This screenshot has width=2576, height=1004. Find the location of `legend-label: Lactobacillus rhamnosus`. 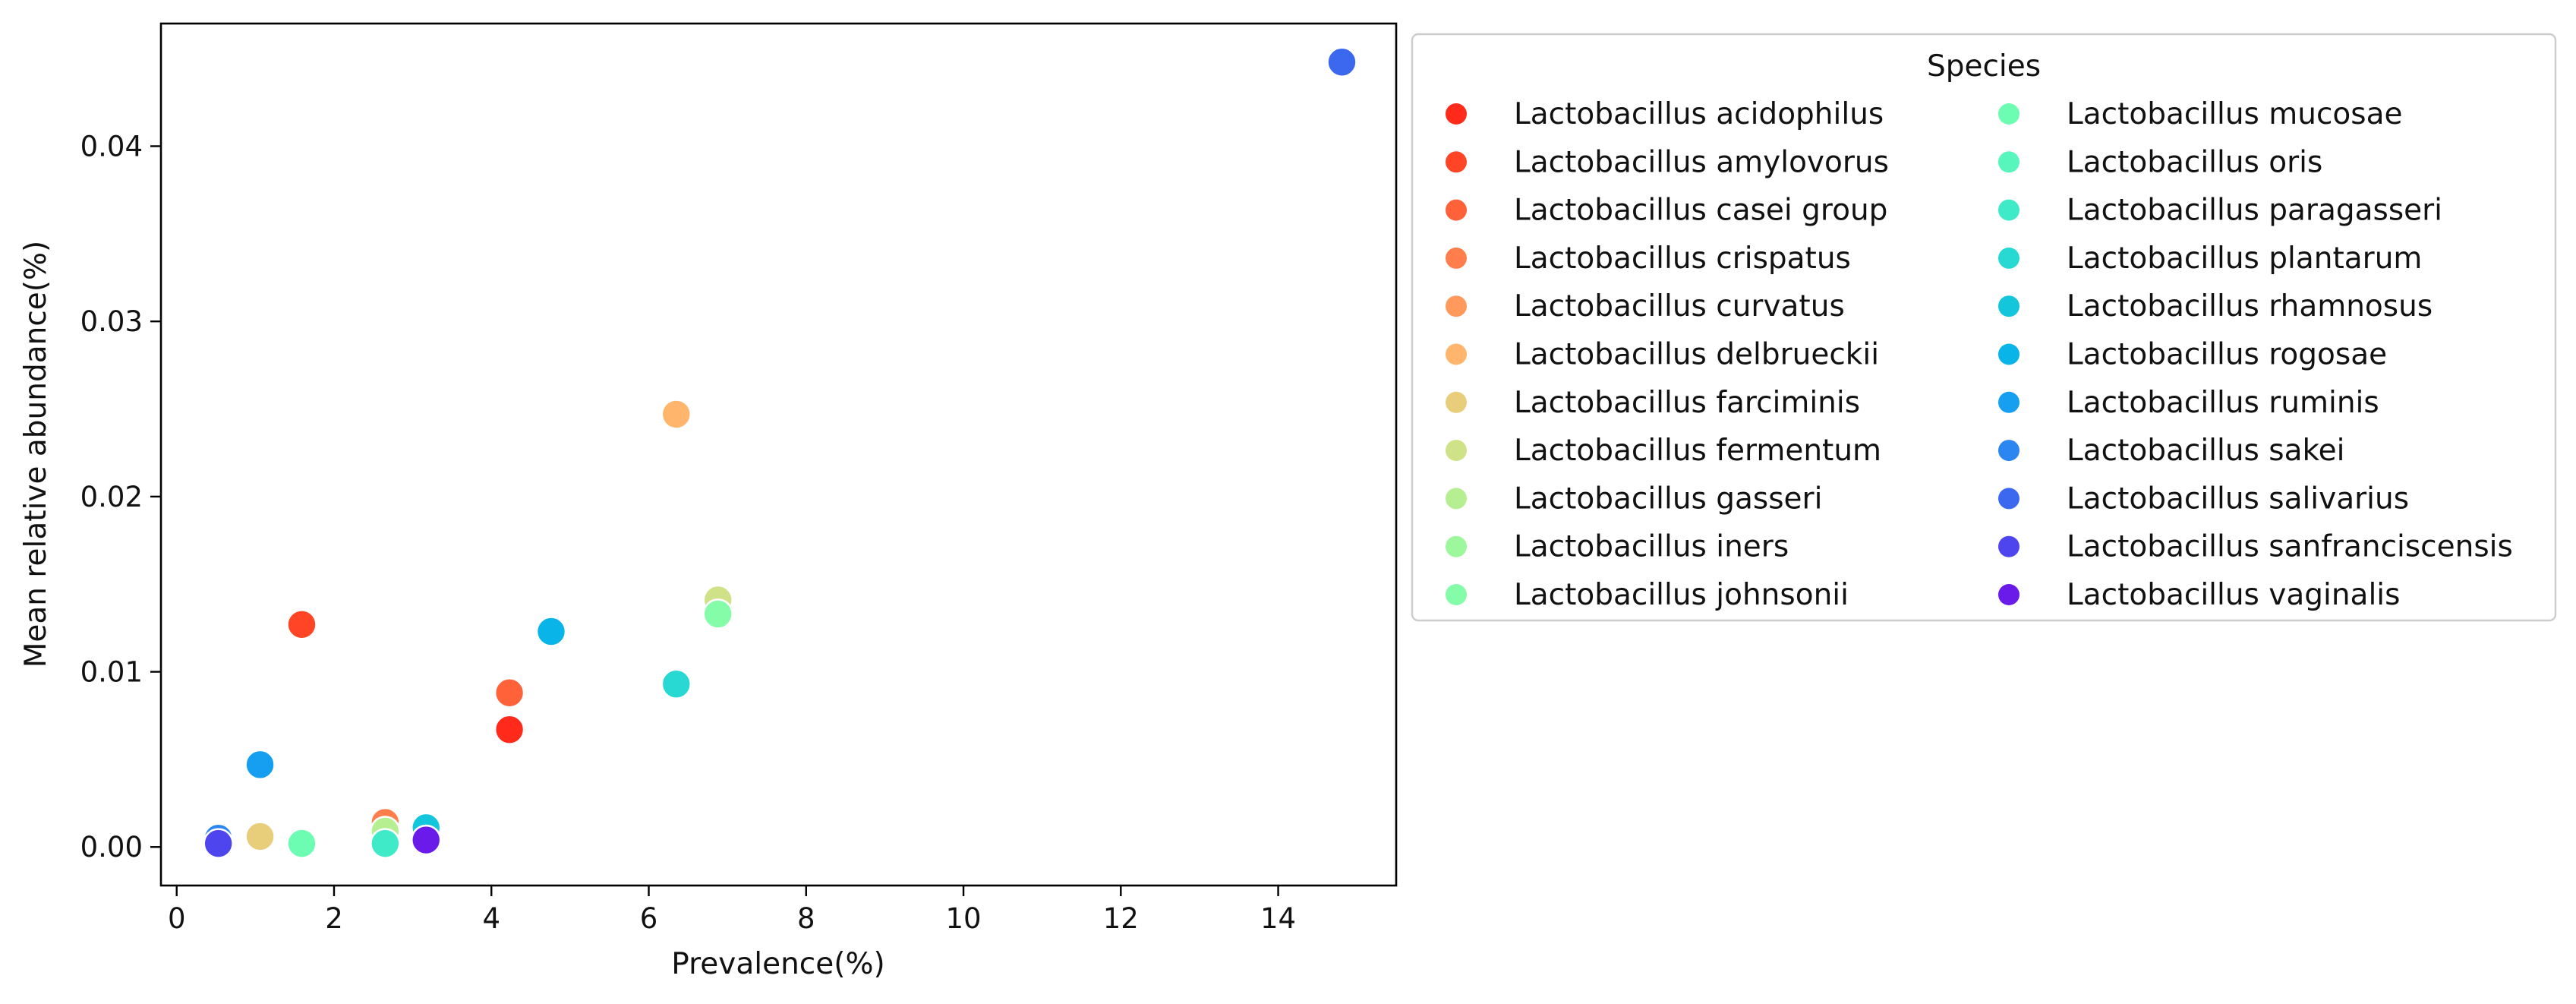

legend-label: Lactobacillus rhamnosus is located at coordinates (2250, 306).